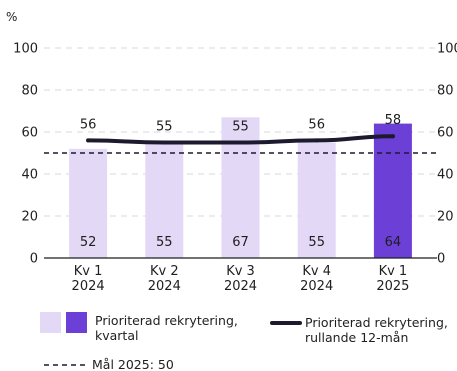  What do you see at coordinates (12, 17) in the screenshot?
I see `y-axis-unit-label: %` at bounding box center [12, 17].